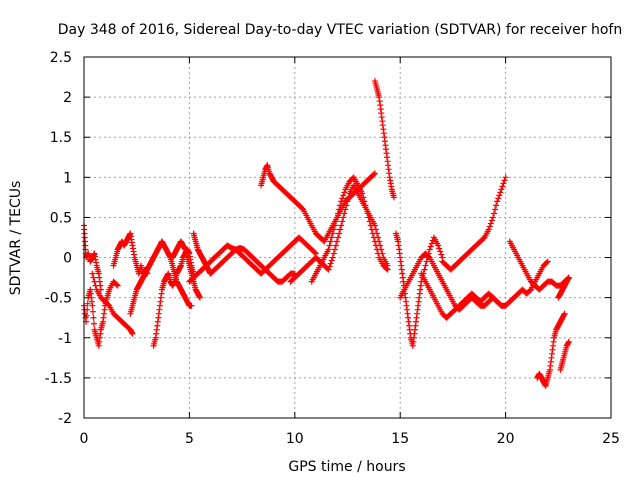 The height and width of the screenshot is (480, 640). Describe the element at coordinates (65, 419) in the screenshot. I see `y-tick-label: -2` at that location.